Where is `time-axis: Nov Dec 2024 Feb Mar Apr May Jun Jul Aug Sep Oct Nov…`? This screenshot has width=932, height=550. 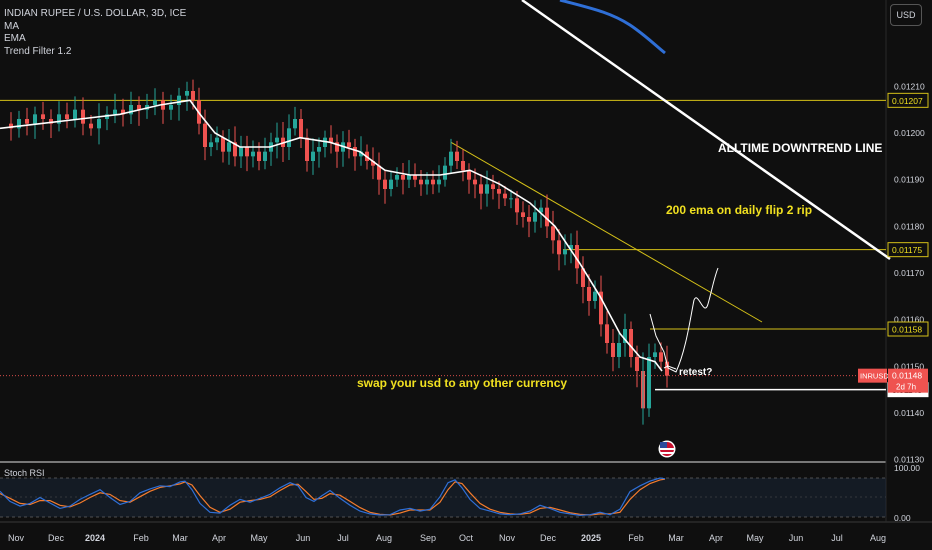 time-axis: Nov Dec 2024 Feb Mar Apr May Jun Jul Aug Sep Oct Nov… is located at coordinates (447, 538).